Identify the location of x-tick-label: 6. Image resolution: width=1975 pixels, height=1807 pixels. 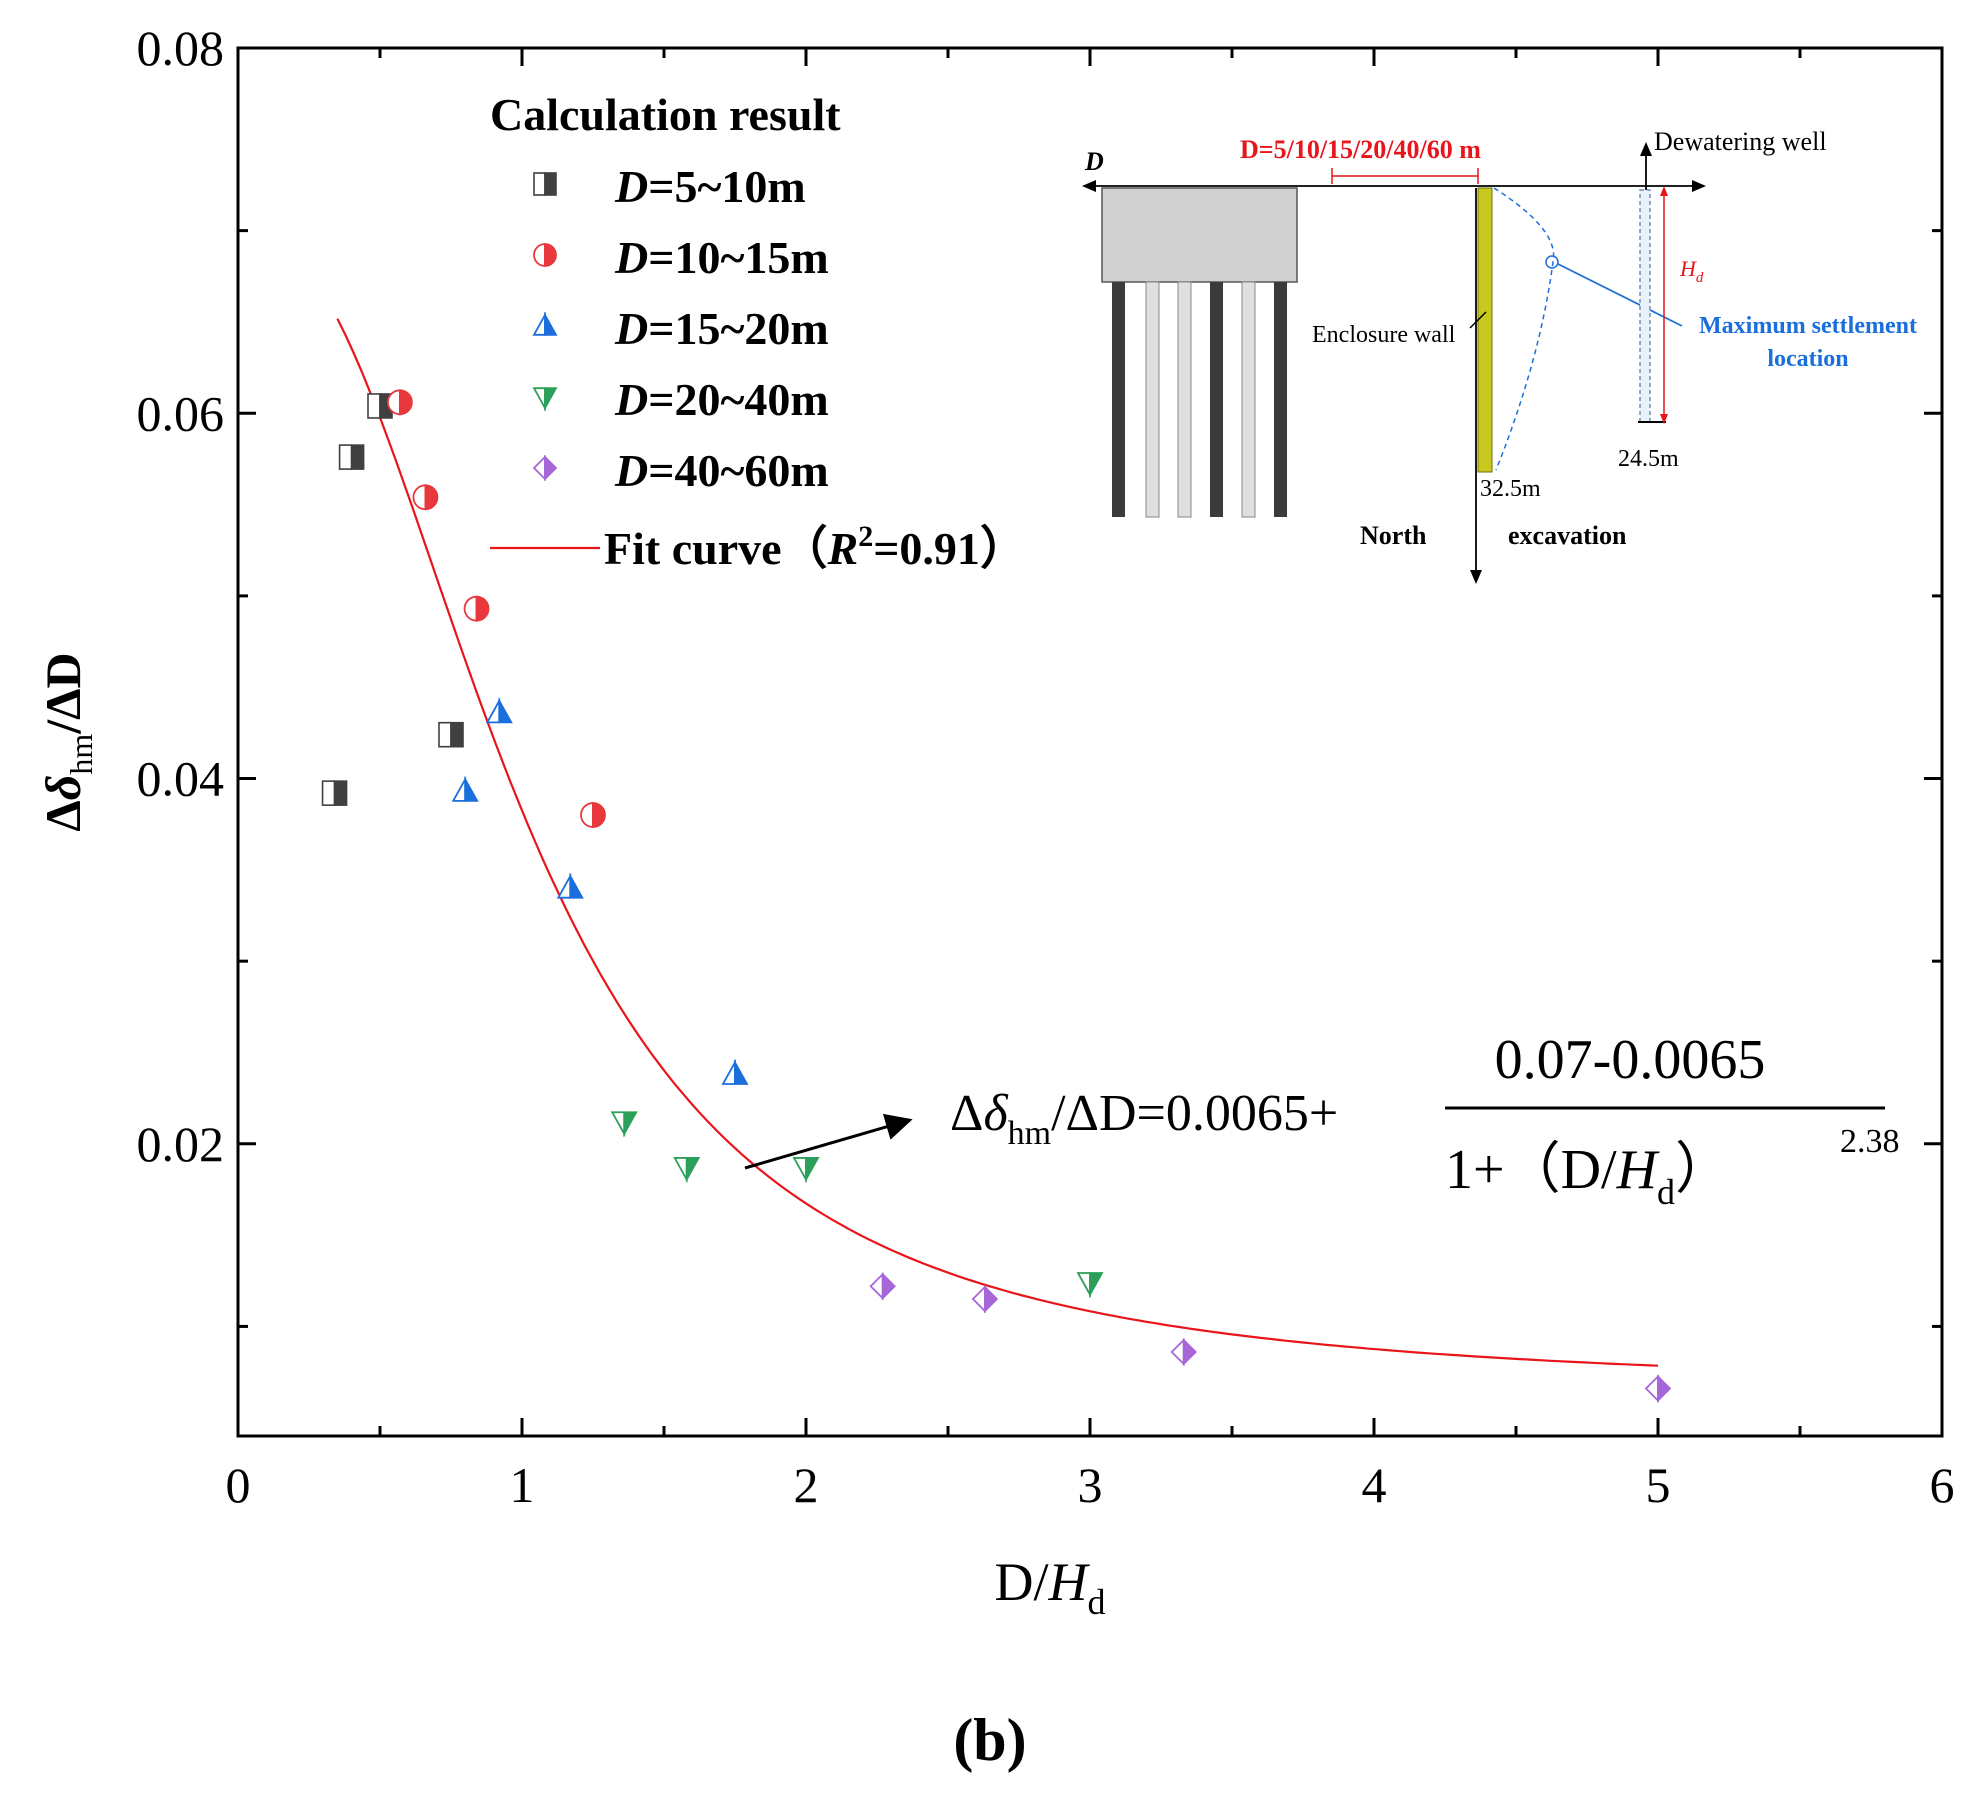
(1942, 1485).